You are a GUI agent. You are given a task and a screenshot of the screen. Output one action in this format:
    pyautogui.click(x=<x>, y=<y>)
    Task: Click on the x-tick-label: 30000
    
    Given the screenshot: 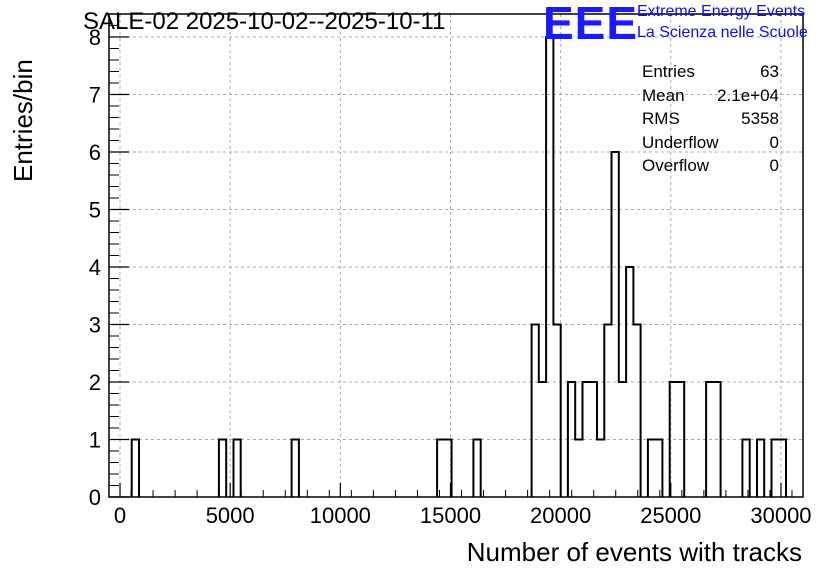 What is the action you would take?
    pyautogui.click(x=780, y=515)
    